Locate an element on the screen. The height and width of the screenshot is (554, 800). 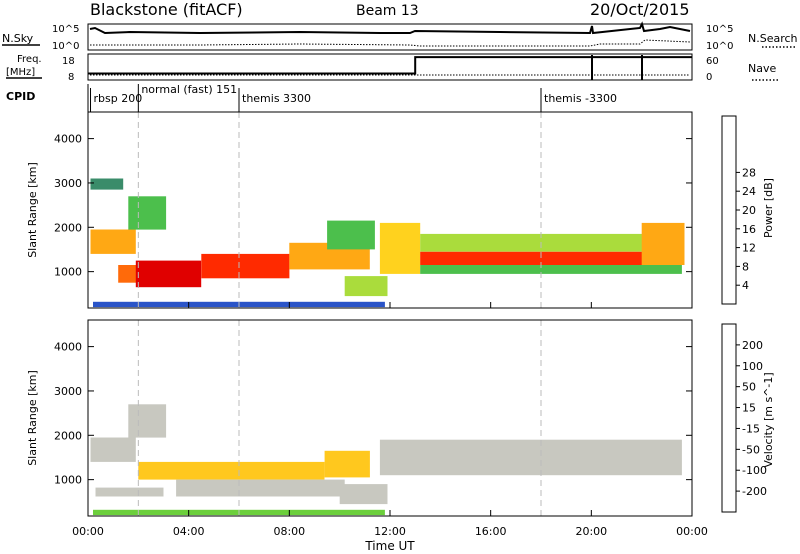
nsearch-label: N.Search is located at coordinates (773, 38).